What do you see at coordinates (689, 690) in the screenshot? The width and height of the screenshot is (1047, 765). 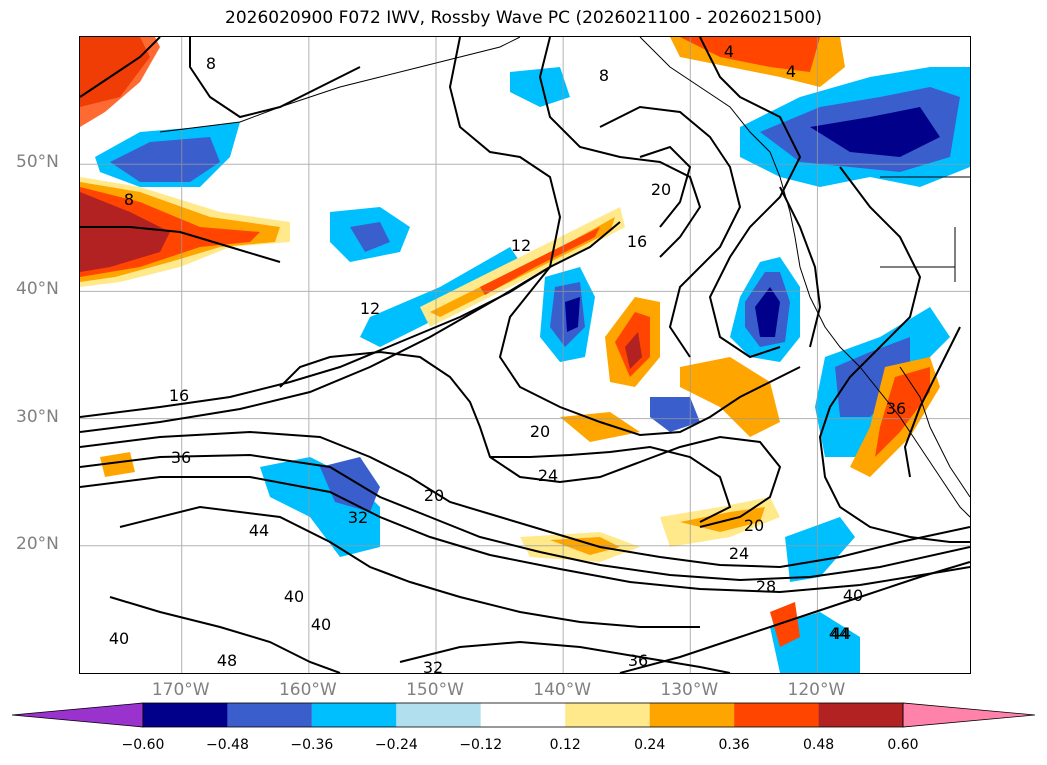 I see `longitude-label: 130°W` at bounding box center [689, 690].